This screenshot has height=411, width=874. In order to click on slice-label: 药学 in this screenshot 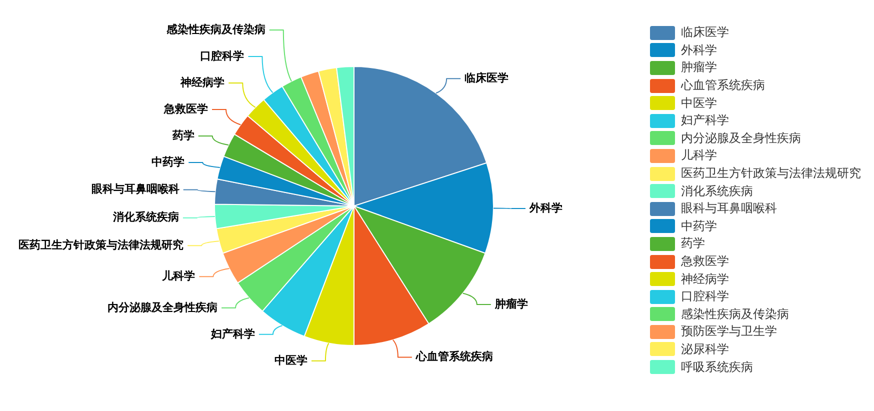, I will do `click(182, 135)`.